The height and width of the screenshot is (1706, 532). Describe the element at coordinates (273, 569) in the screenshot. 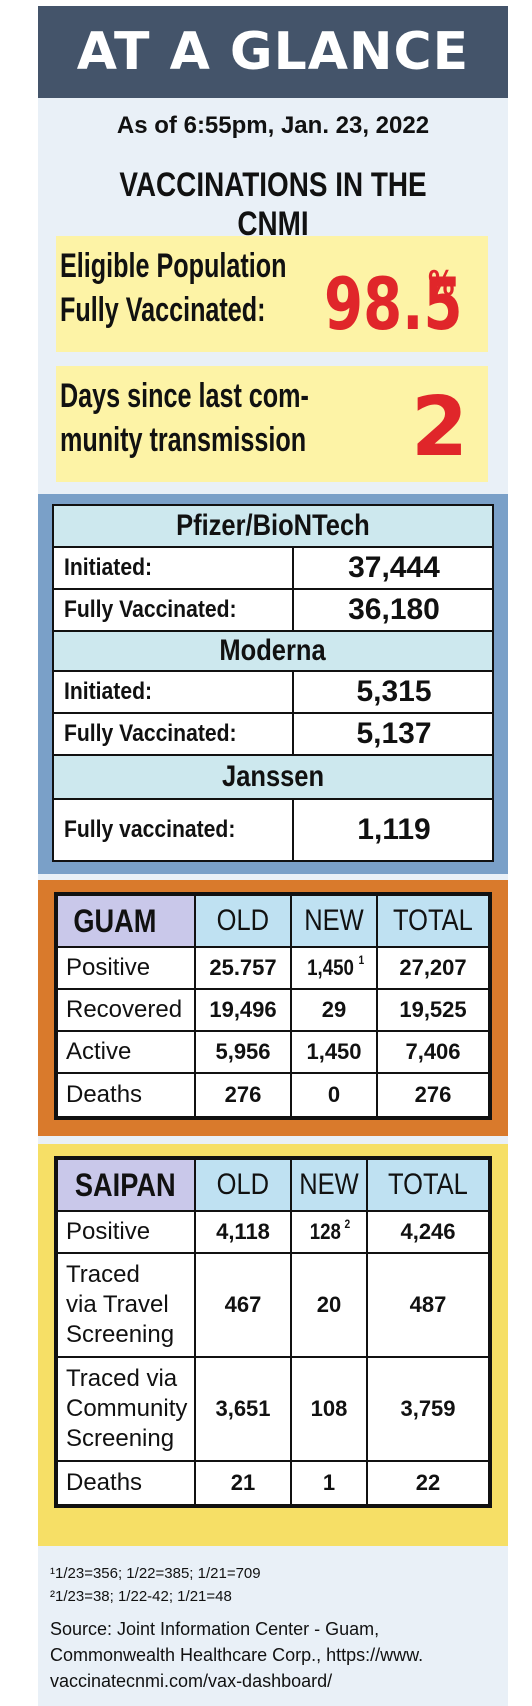

I see `vaccine-row-pfizer-initiated: Initiated: 37,444` at that location.